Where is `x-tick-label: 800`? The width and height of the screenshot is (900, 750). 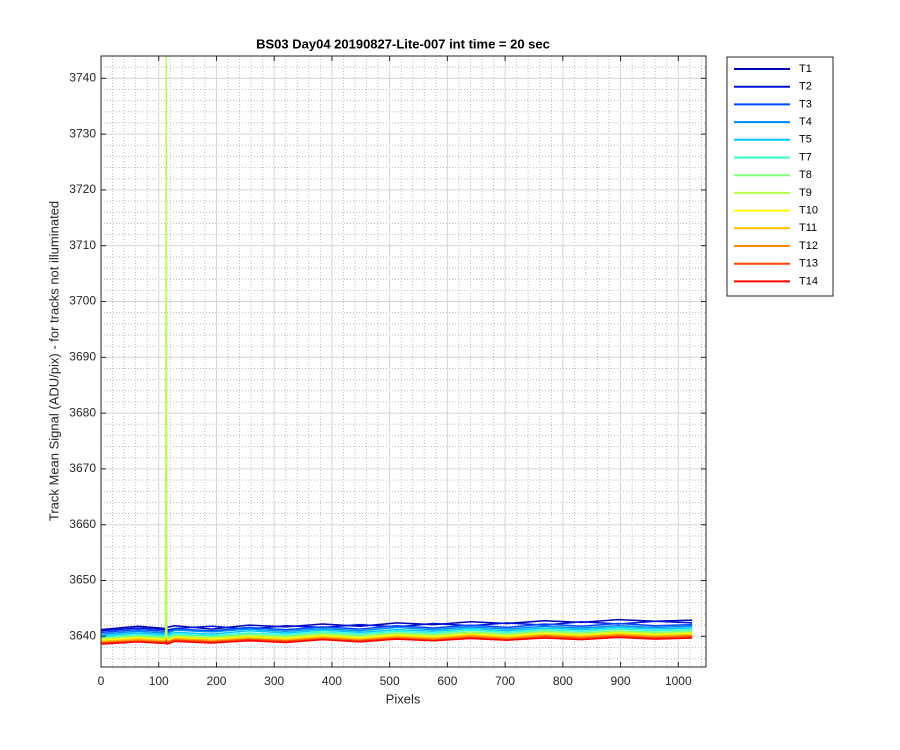 x-tick-label: 800 is located at coordinates (563, 681).